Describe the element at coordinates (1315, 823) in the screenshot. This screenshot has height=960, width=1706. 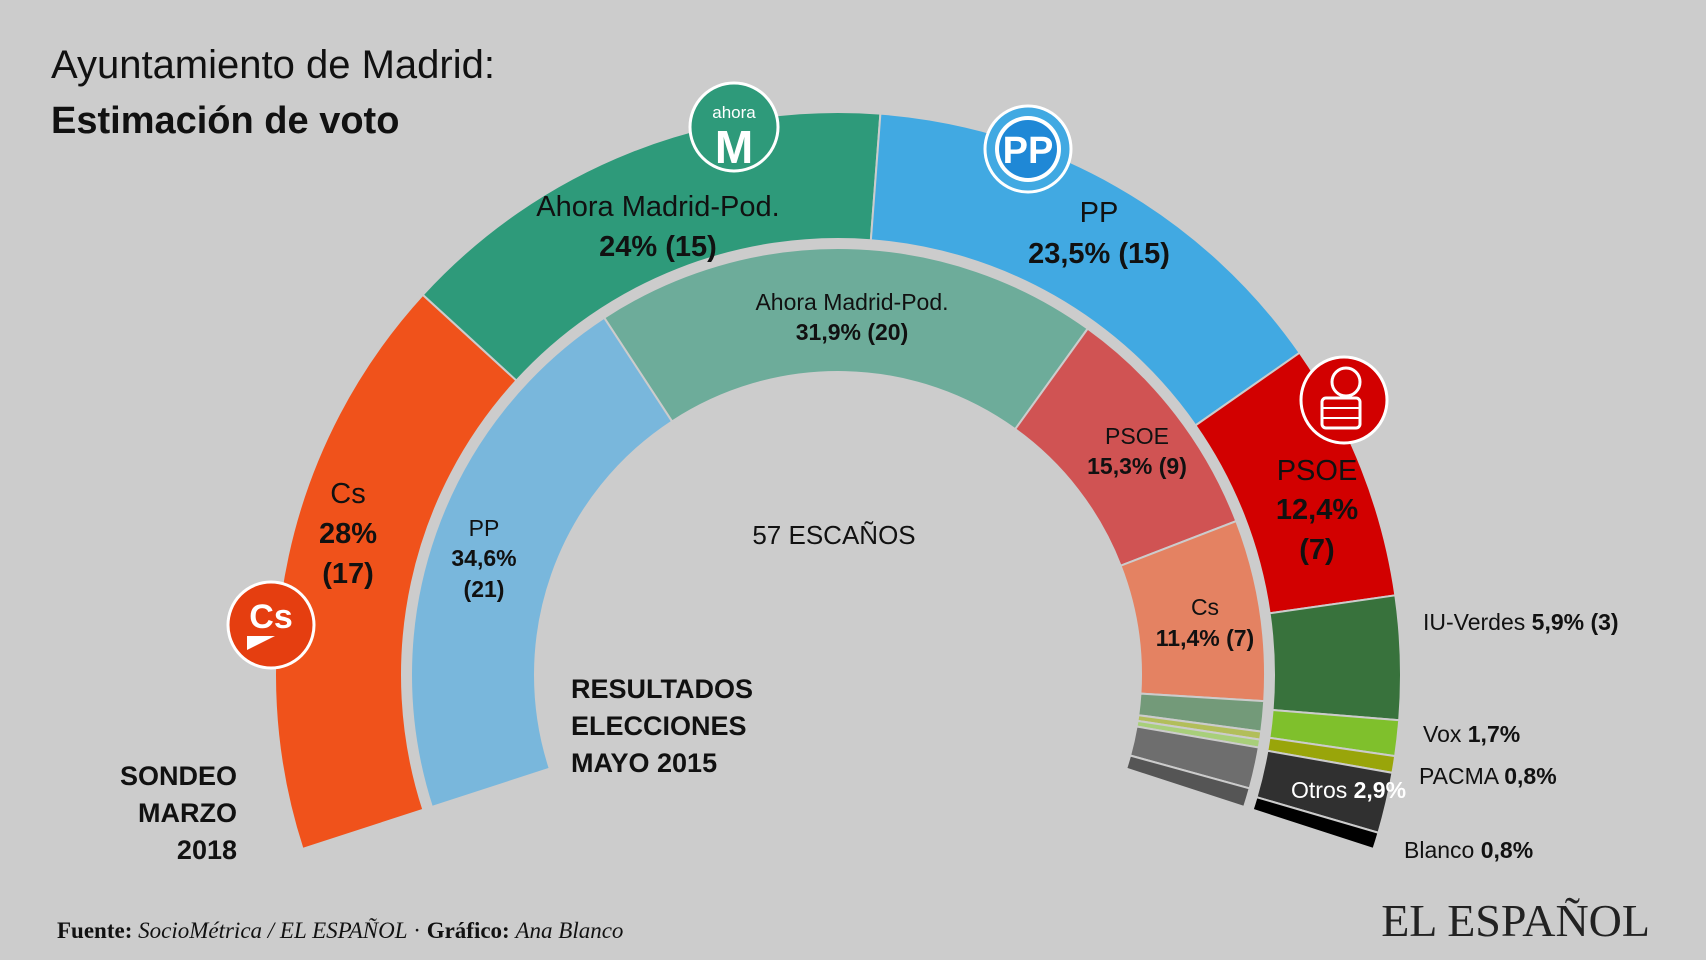
I see `outer-segment-blanco` at that location.